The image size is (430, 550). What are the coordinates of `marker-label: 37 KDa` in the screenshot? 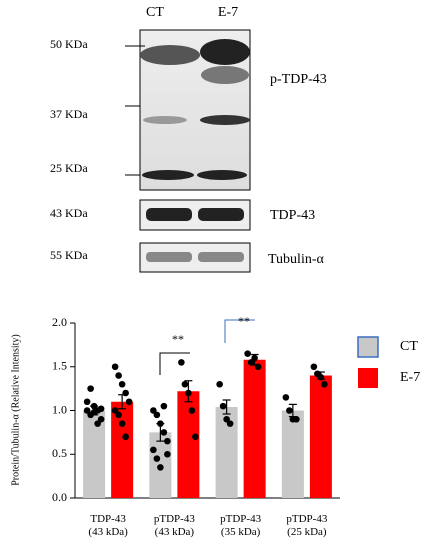 It's located at (69, 114).